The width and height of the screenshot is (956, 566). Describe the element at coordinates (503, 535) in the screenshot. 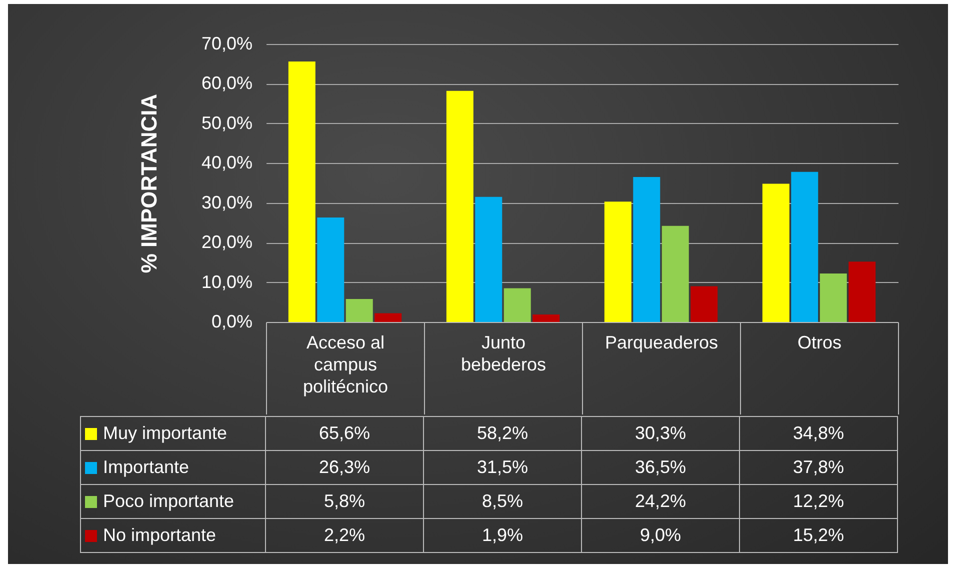

I see `data-label: 1,9%` at that location.